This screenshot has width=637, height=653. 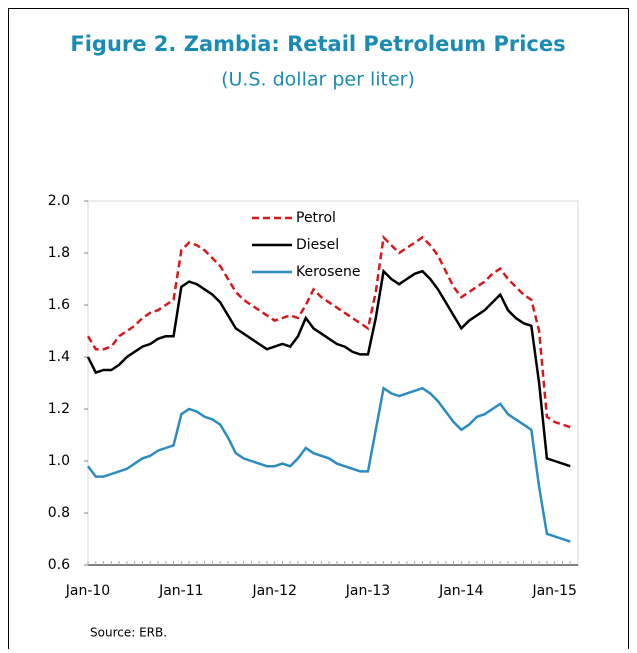 I want to click on x-tick-label: Jan-11, so click(x=180, y=591).